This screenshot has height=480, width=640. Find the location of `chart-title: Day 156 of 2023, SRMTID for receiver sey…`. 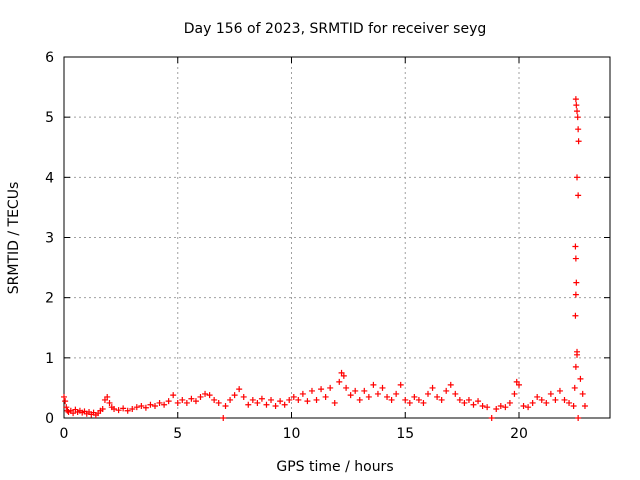

chart-title: Day 156 of 2023, SRMTID for receiver sey… is located at coordinates (335, 29).